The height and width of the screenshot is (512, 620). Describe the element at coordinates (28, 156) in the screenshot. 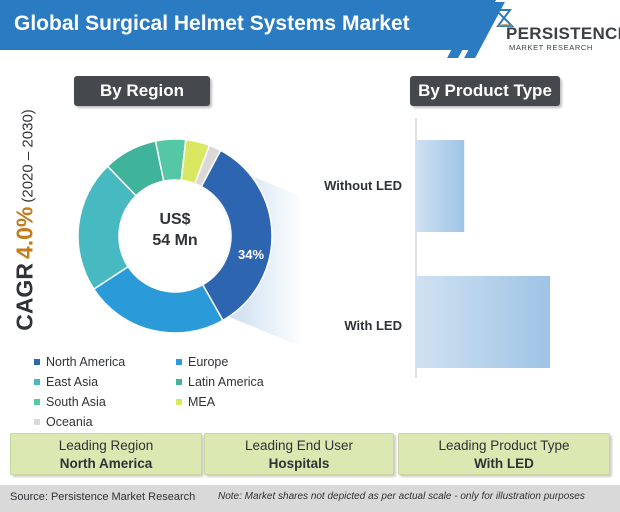

I see `cagr-period: (2020 – 2030)` at that location.